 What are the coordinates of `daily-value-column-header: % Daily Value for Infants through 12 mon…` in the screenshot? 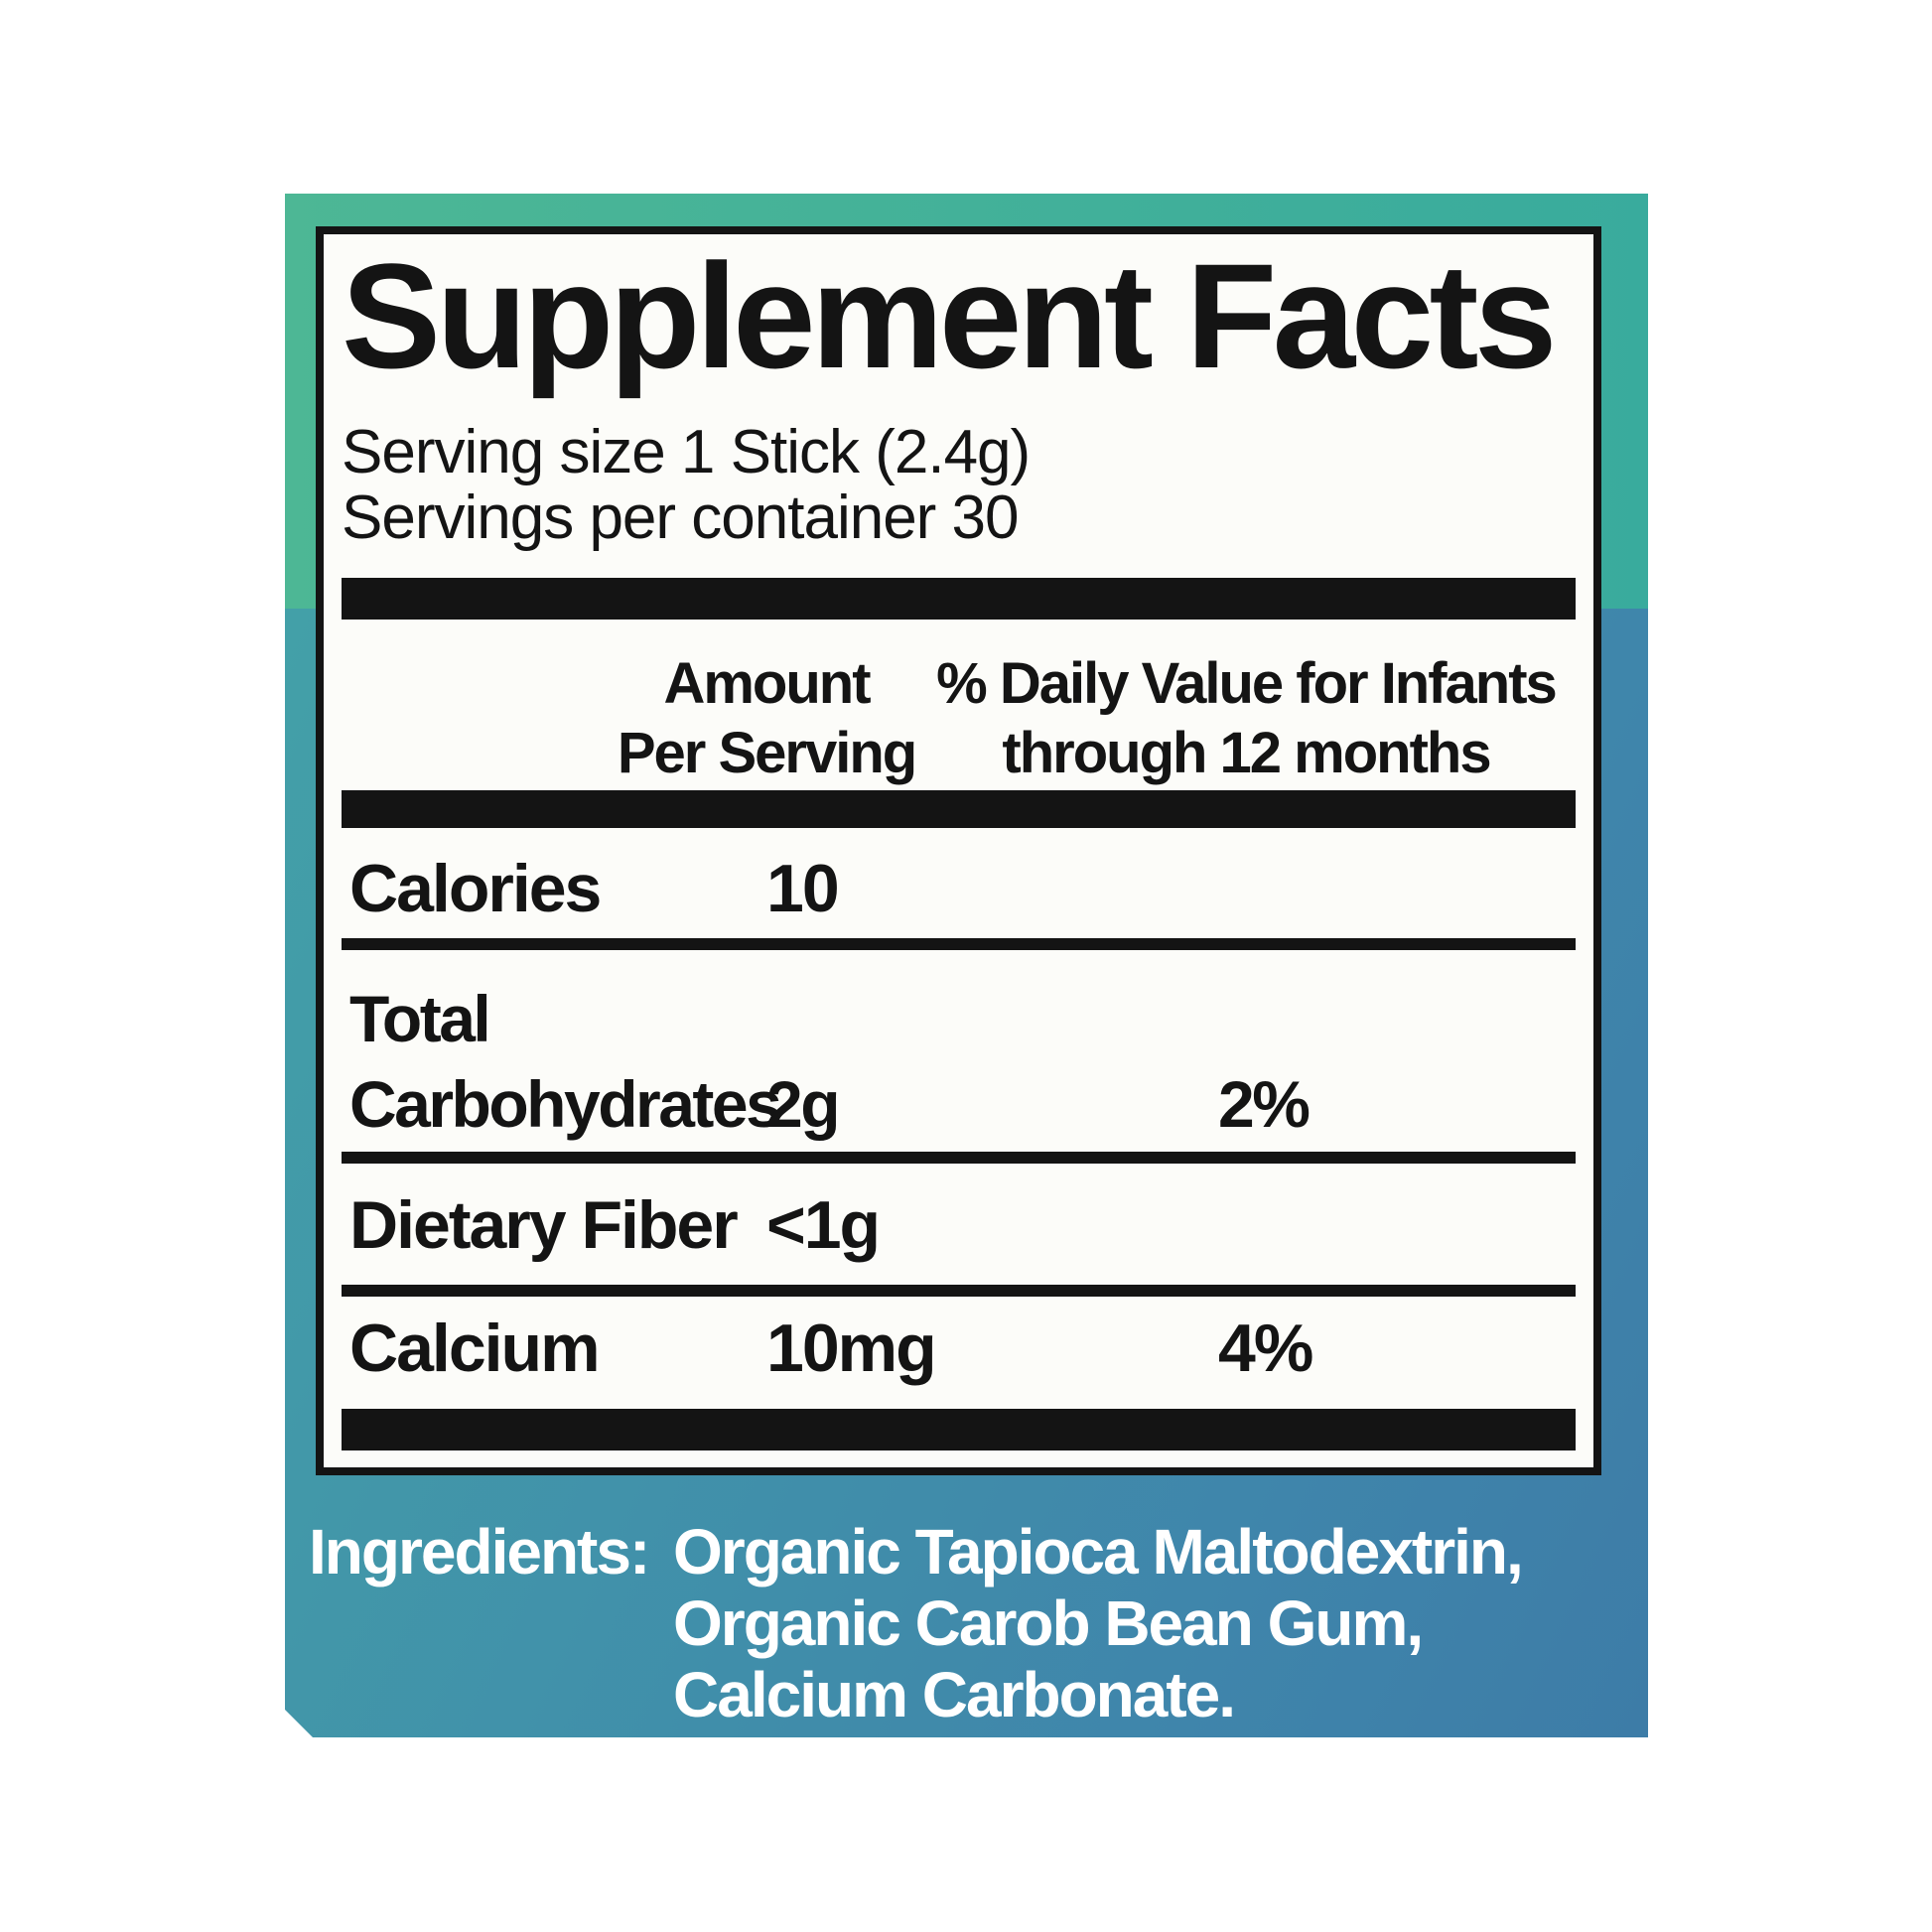 It's located at (1246, 719).